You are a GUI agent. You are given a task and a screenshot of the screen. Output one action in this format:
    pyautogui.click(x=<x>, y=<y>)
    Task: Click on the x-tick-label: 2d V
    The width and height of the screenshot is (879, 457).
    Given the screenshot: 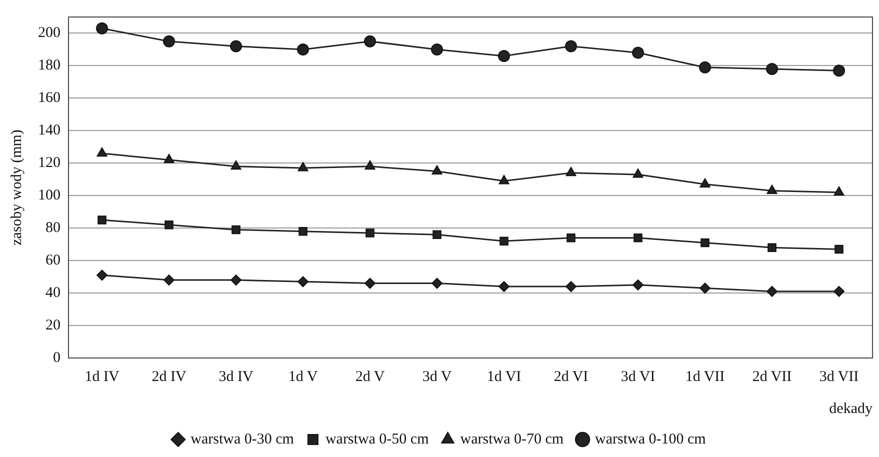 What is the action you would take?
    pyautogui.click(x=370, y=376)
    